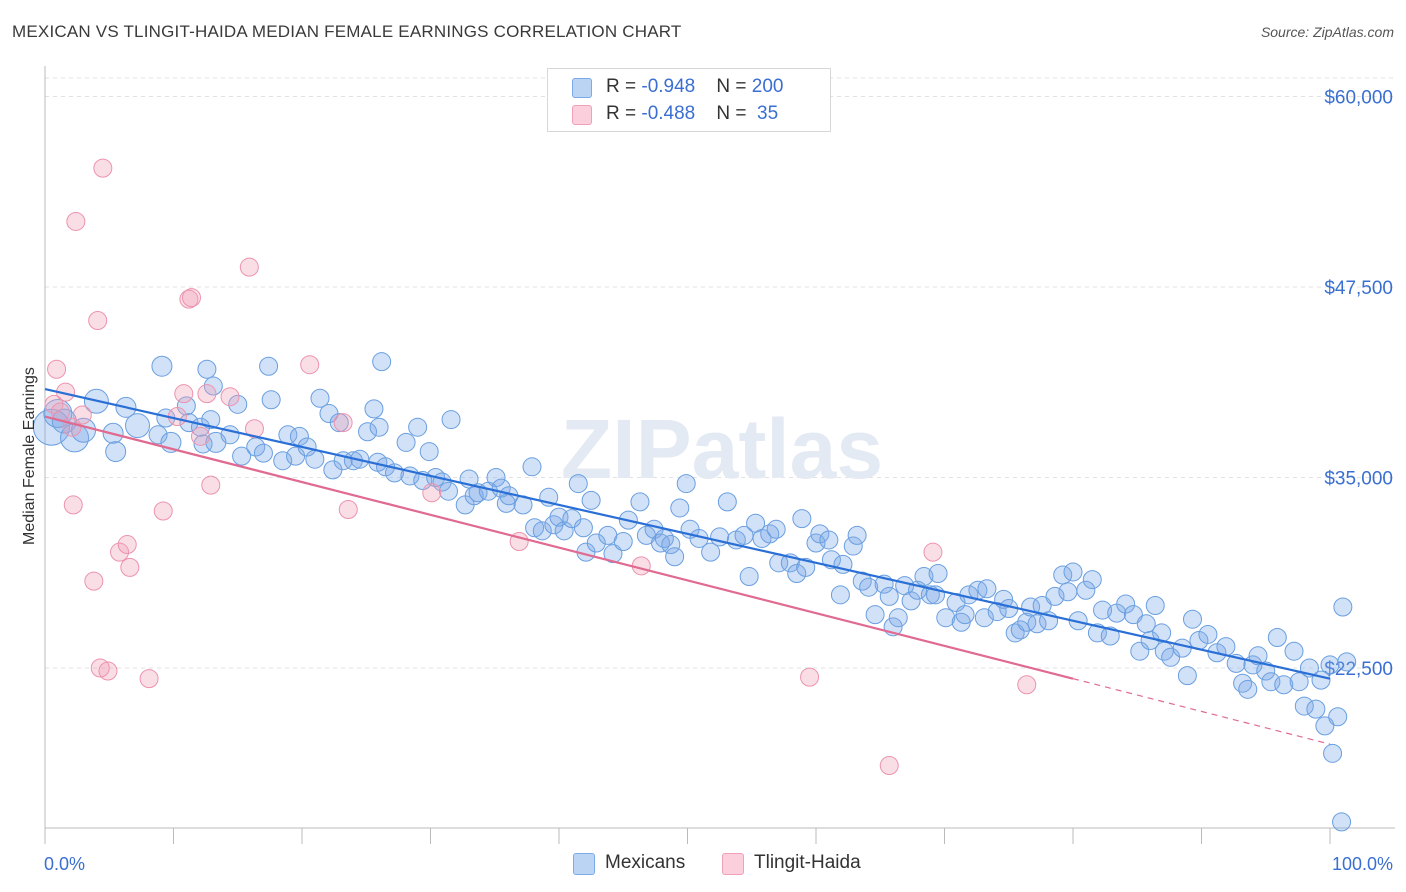 Image resolution: width=1406 pixels, height=892 pixels. Describe the element at coordinates (733, 864) in the screenshot. I see `bottom-legend-swatch-tlingit-haida` at that location.